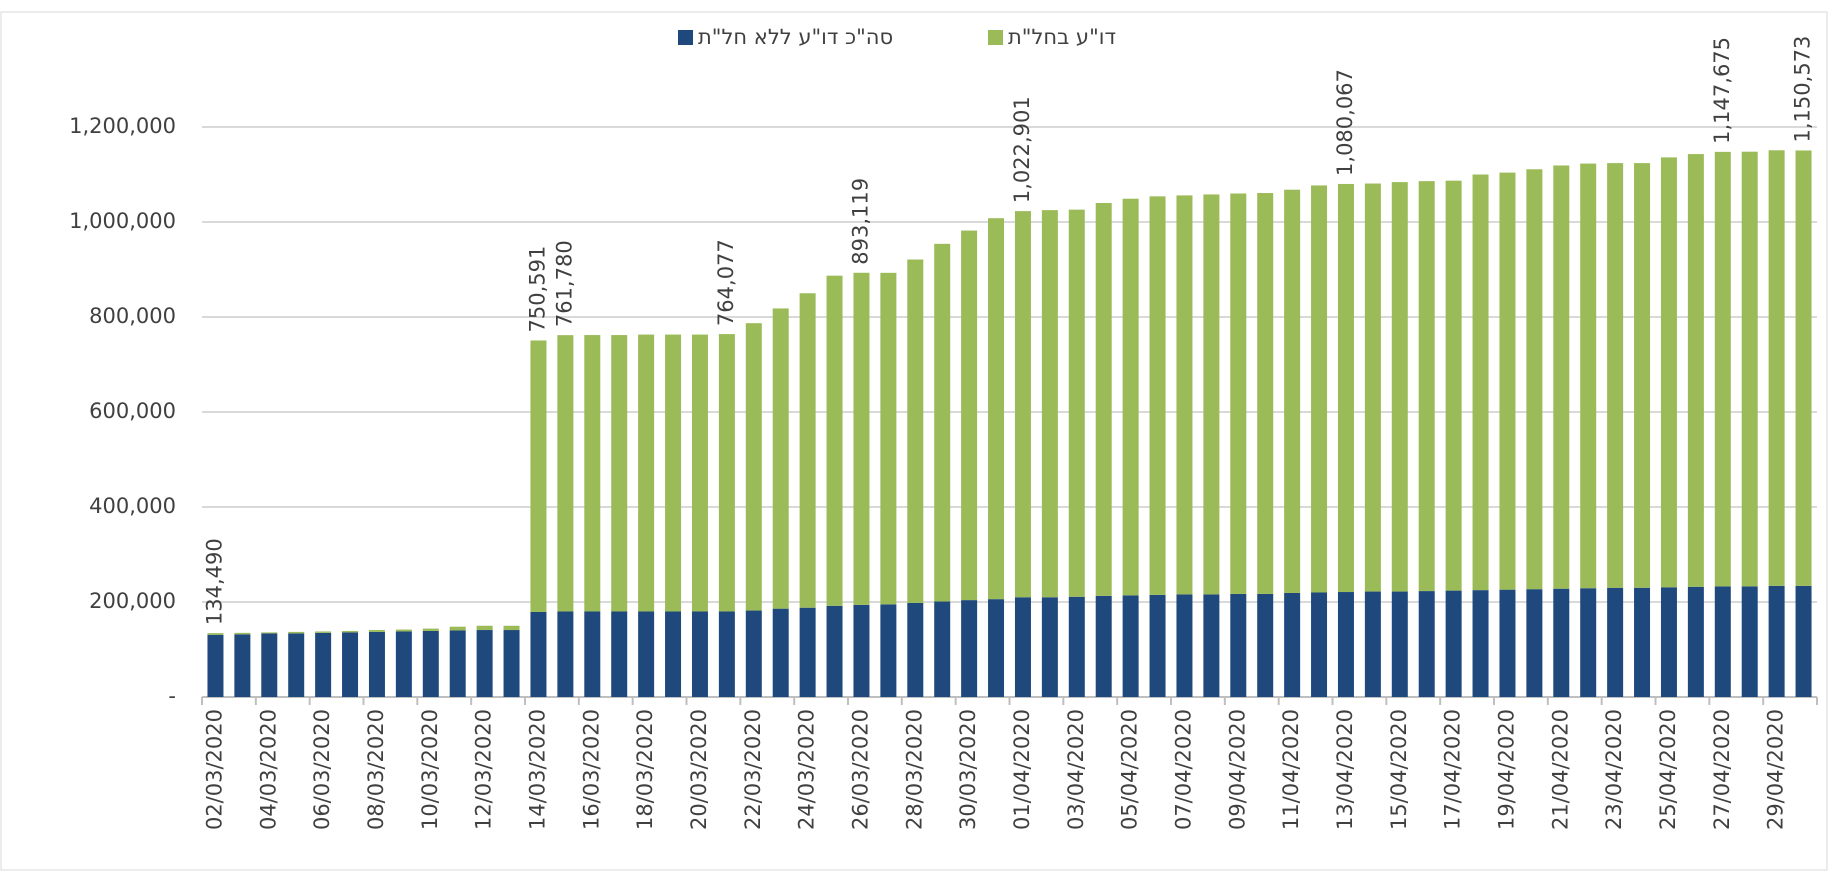 The width and height of the screenshot is (1829, 872). What do you see at coordinates (322, 769) in the screenshot?
I see `x-tick-label: 06/03/2020` at bounding box center [322, 769].